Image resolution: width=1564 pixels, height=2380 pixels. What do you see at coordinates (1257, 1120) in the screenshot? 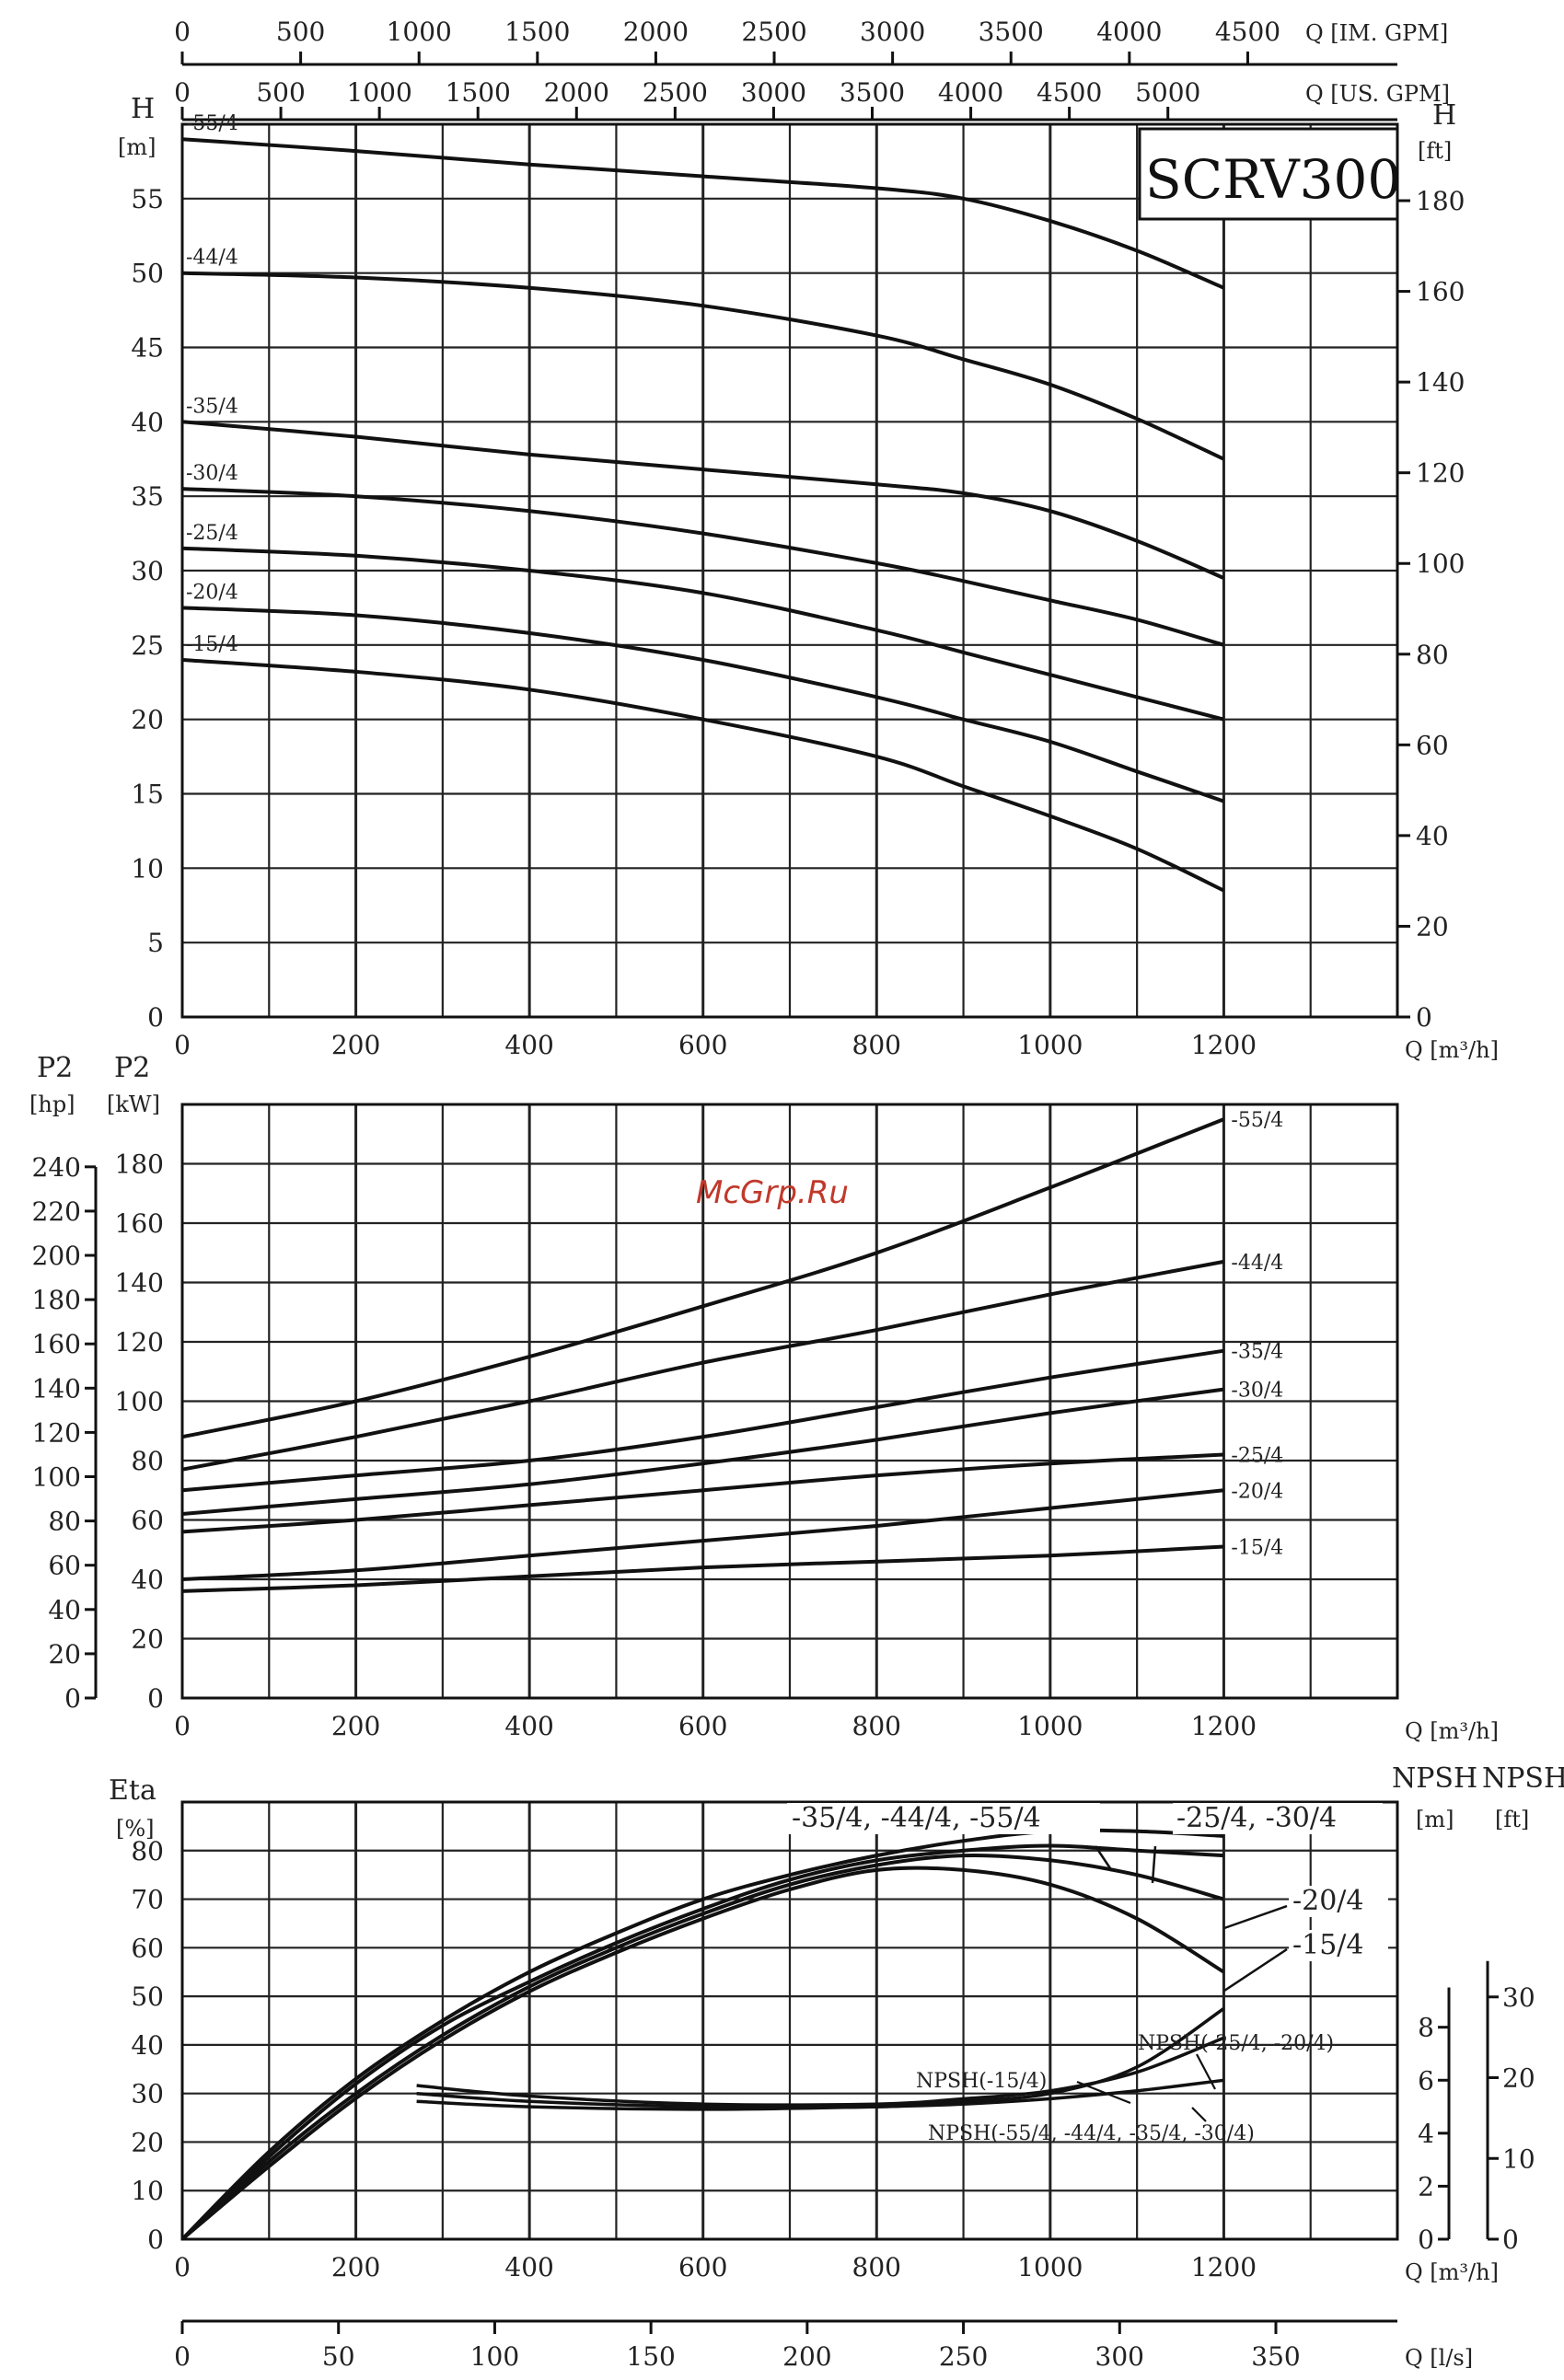
I see `power-series-label: -55/4` at bounding box center [1257, 1120].